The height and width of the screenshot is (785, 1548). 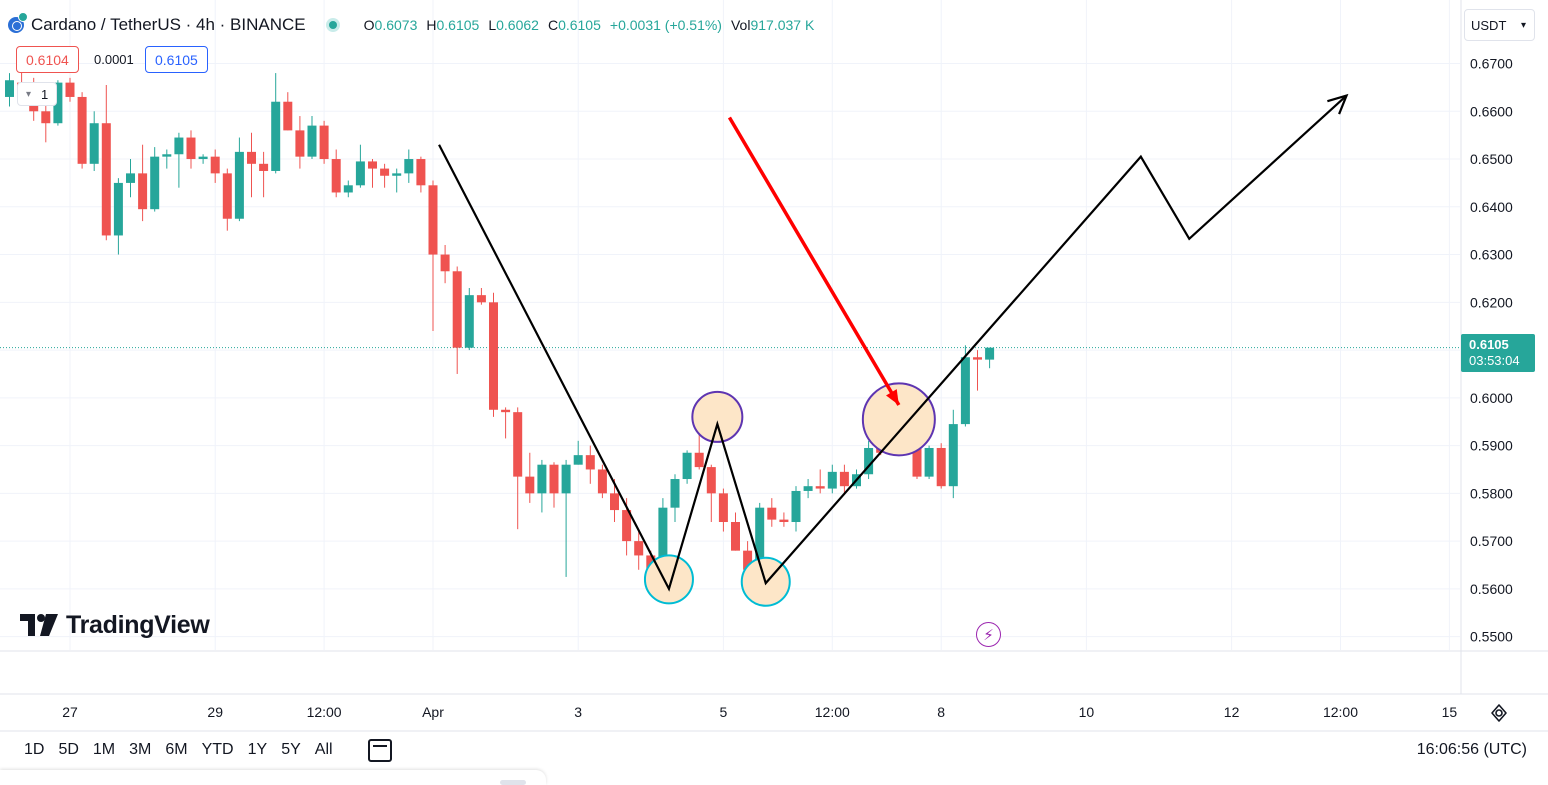 What do you see at coordinates (176, 749) in the screenshot?
I see `timeframe-6m: 6M` at bounding box center [176, 749].